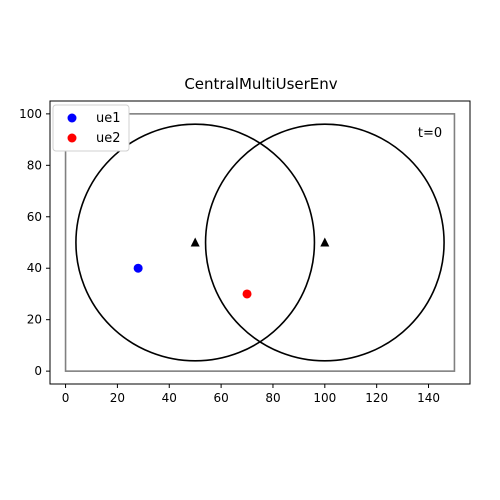 Image resolution: width=500 pixels, height=500 pixels. What do you see at coordinates (34, 320) in the screenshot?
I see `y-tick-label: 20` at bounding box center [34, 320].